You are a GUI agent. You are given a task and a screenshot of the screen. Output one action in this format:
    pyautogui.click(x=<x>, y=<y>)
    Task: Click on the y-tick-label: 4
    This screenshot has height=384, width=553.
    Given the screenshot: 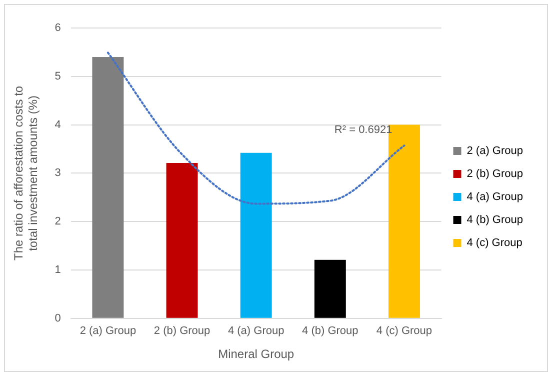 What is the action you would take?
    pyautogui.click(x=57, y=124)
    